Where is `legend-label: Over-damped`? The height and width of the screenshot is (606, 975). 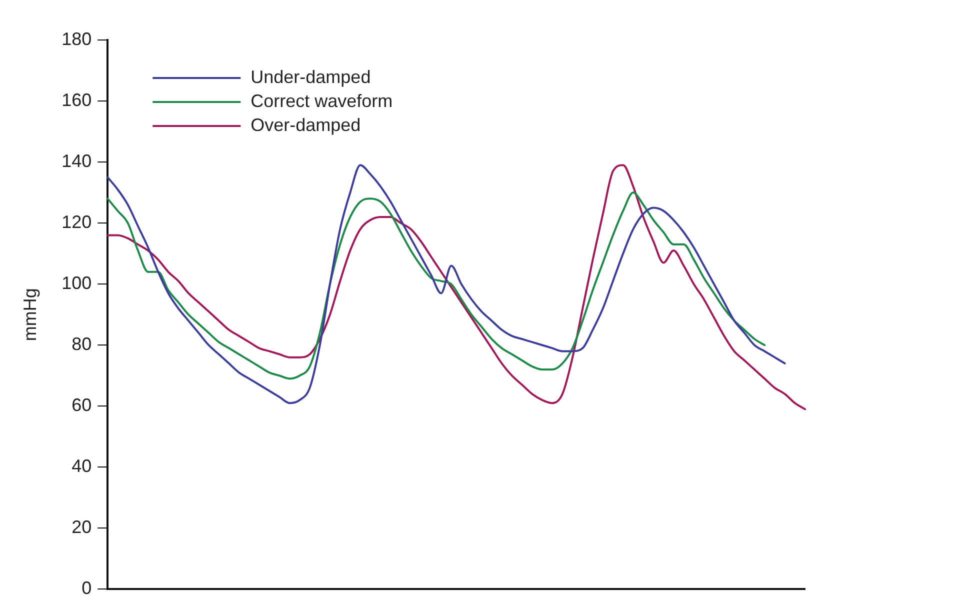
legend-label: Over-damped is located at coordinates (305, 124).